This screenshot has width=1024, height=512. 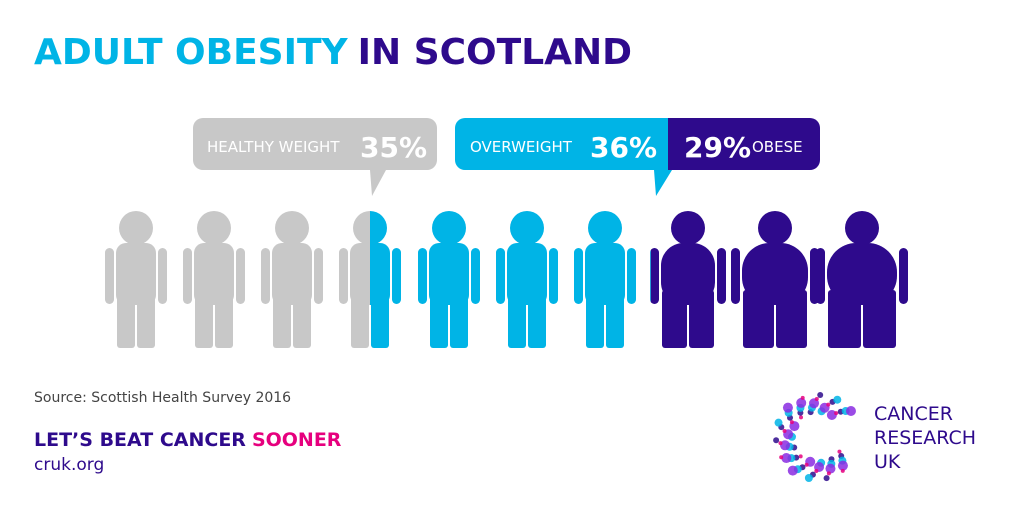 What do you see at coordinates (140, 440) in the screenshot?
I see `slogan-part: LET’S BEAT CANCER` at bounding box center [140, 440].